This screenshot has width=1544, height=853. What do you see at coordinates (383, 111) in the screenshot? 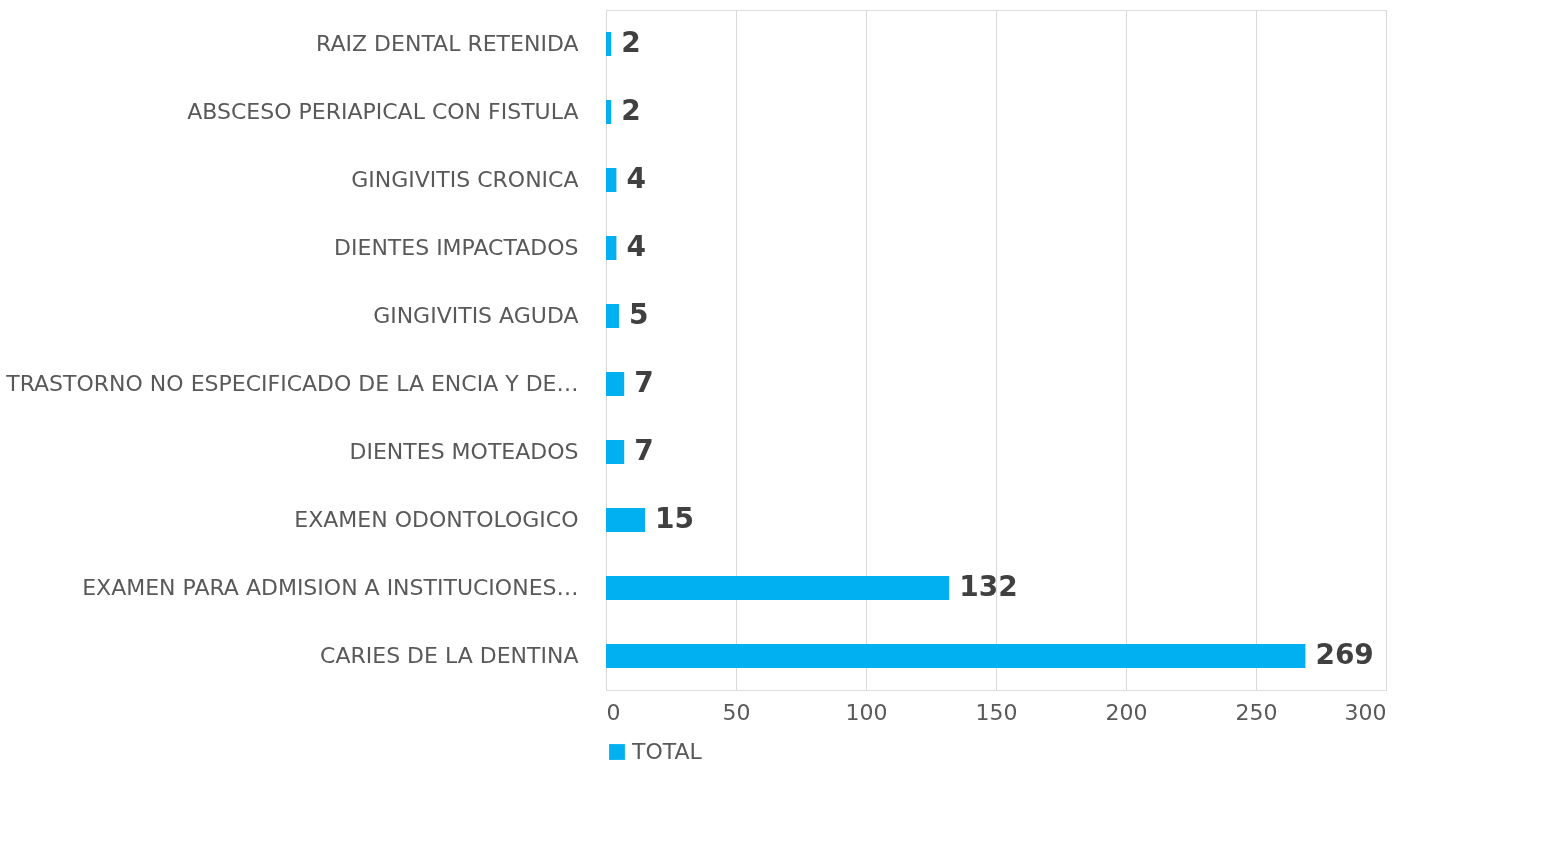
I see `y-tick-label: ABSCESO PERIAPICAL CON FISTULA` at bounding box center [383, 111].